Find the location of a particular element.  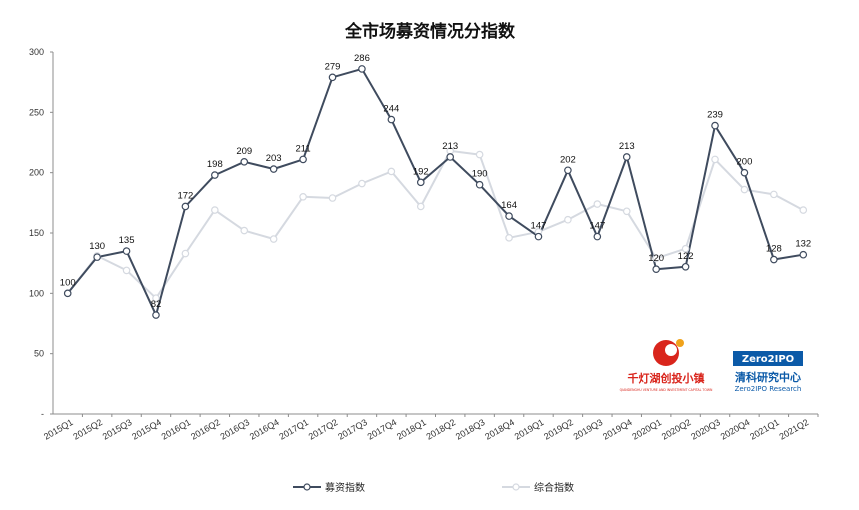

qiandenghu-logo-mark-inner is located at coordinates (671, 350).